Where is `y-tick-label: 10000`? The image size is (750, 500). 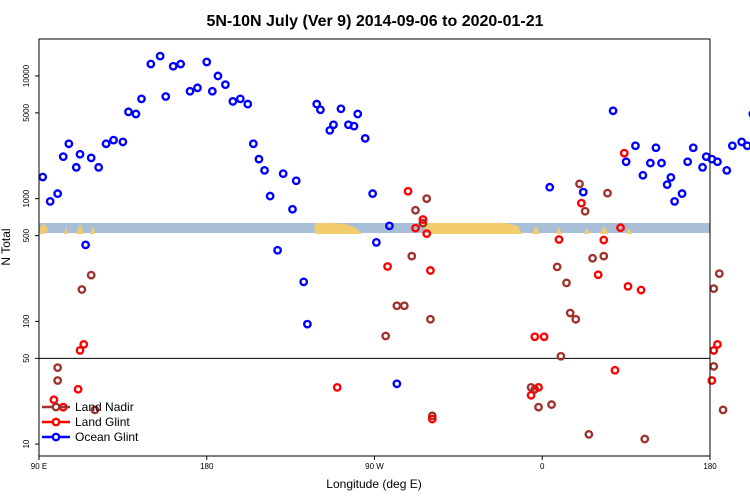
y-tick-label: 10000 is located at coordinates (26, 75).